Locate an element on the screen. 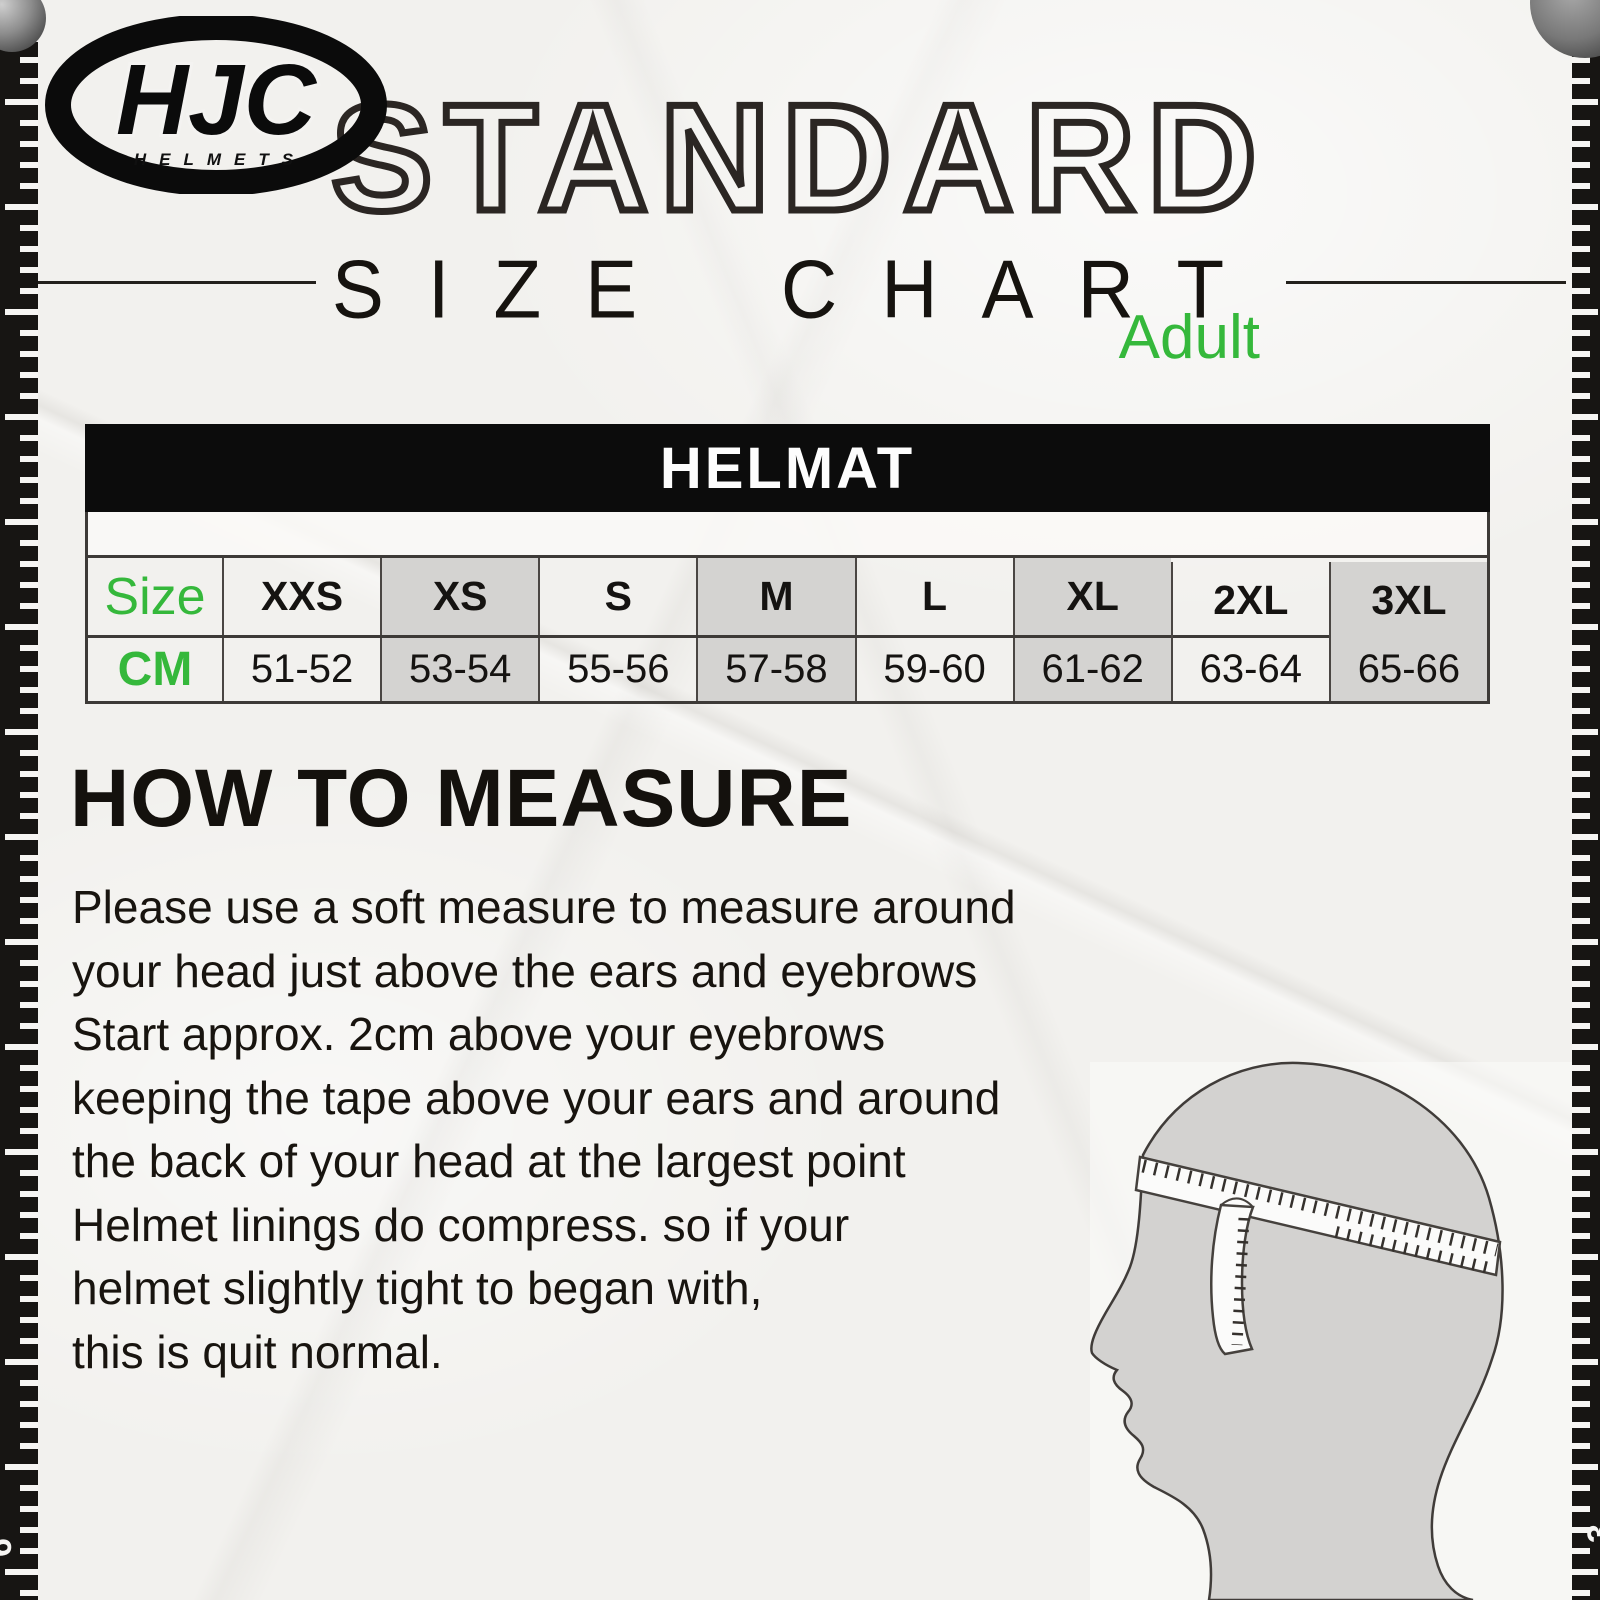 This screenshot has width=1600, height=1600. right-ruler-decoration is located at coordinates (1586, 800).